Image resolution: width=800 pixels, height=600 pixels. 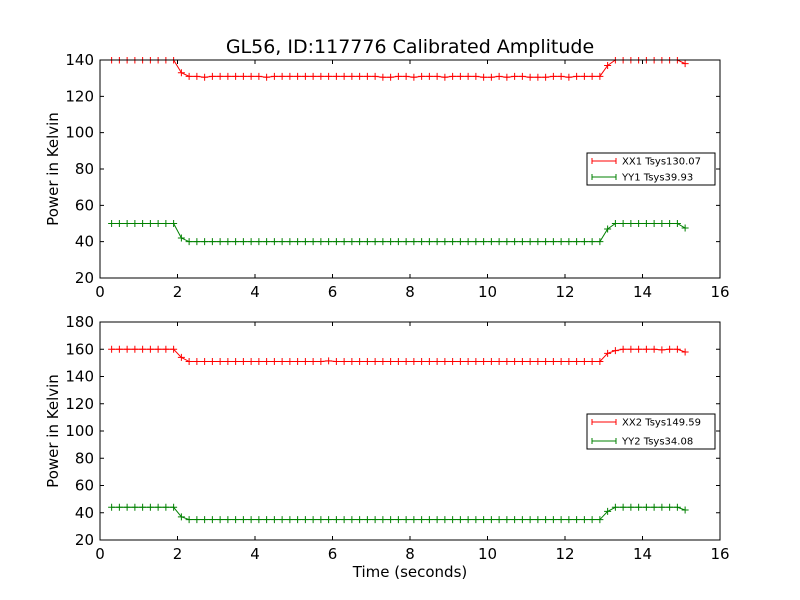 I want to click on y-tick-label: 60, so click(x=84, y=486).